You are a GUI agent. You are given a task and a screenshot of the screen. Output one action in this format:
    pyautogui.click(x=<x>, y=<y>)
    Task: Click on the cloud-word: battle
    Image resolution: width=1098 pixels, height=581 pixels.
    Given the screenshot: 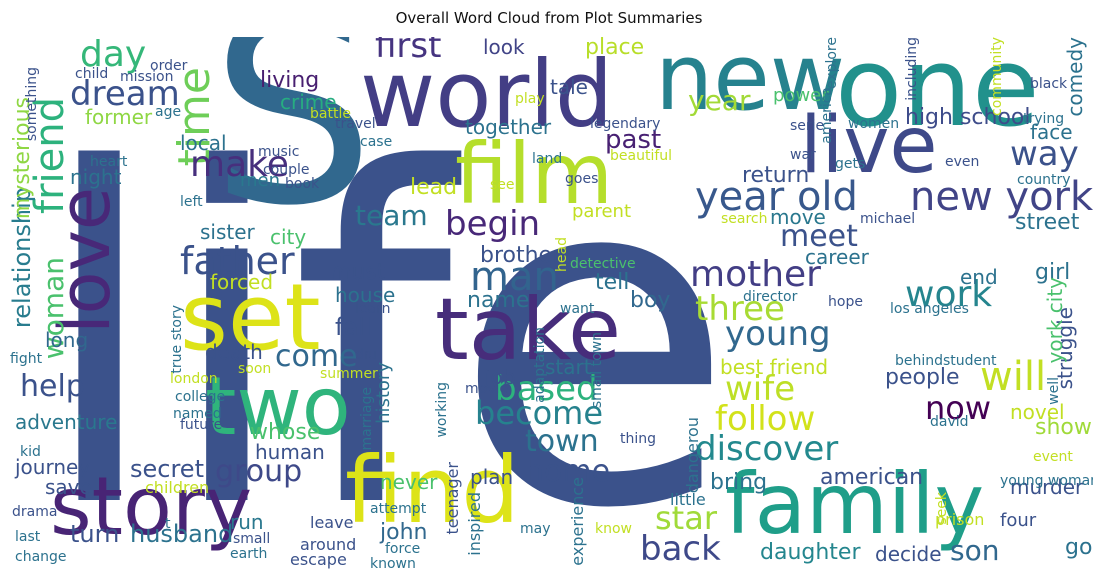 What is the action you would take?
    pyautogui.click(x=330, y=114)
    